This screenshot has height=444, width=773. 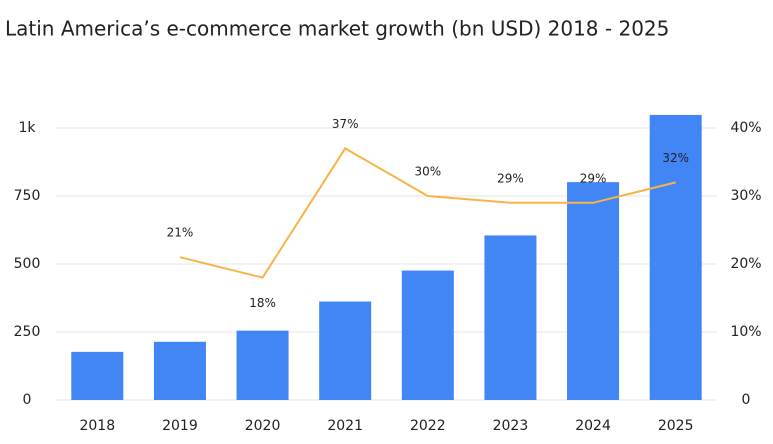 What do you see at coordinates (27, 128) in the screenshot?
I see `y-tick-label: 1k` at bounding box center [27, 128].